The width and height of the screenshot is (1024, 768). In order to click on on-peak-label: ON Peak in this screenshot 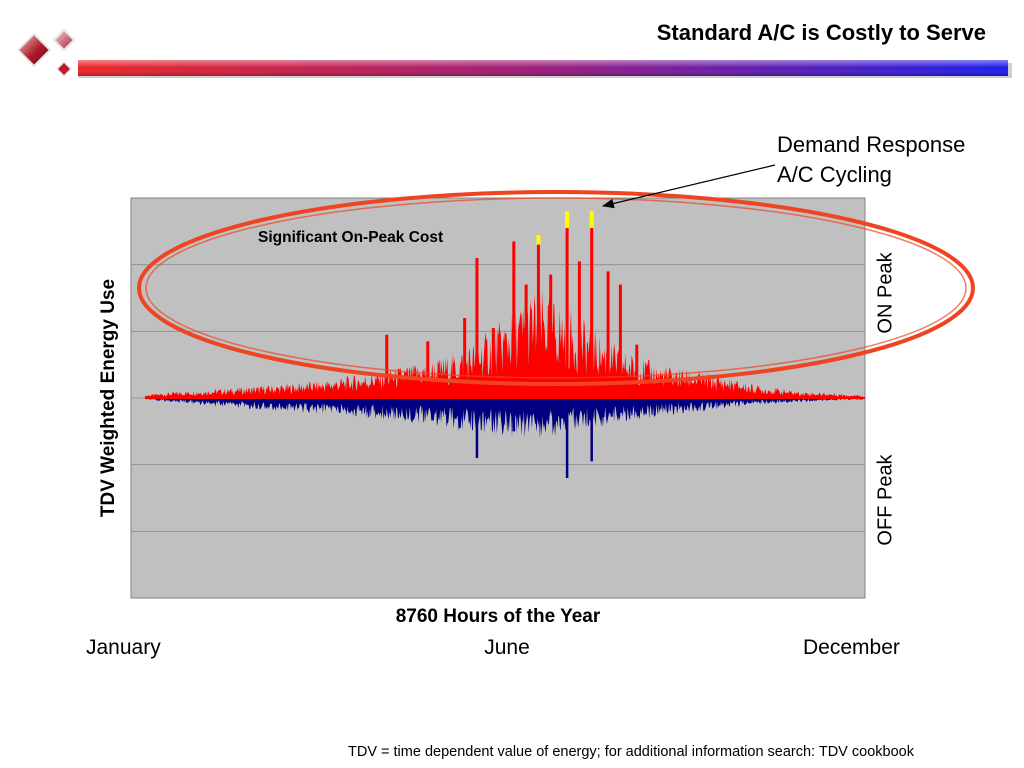, I will do `click(885, 293)`.